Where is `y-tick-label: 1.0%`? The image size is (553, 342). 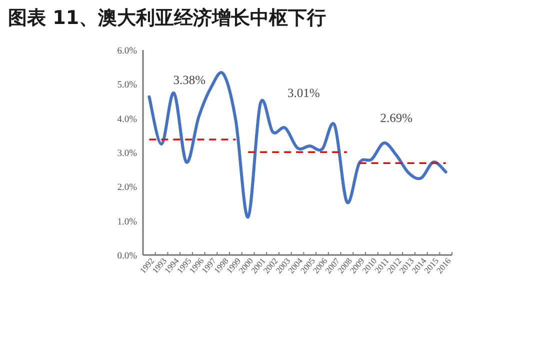
y-tick-label: 1.0% is located at coordinates (127, 222).